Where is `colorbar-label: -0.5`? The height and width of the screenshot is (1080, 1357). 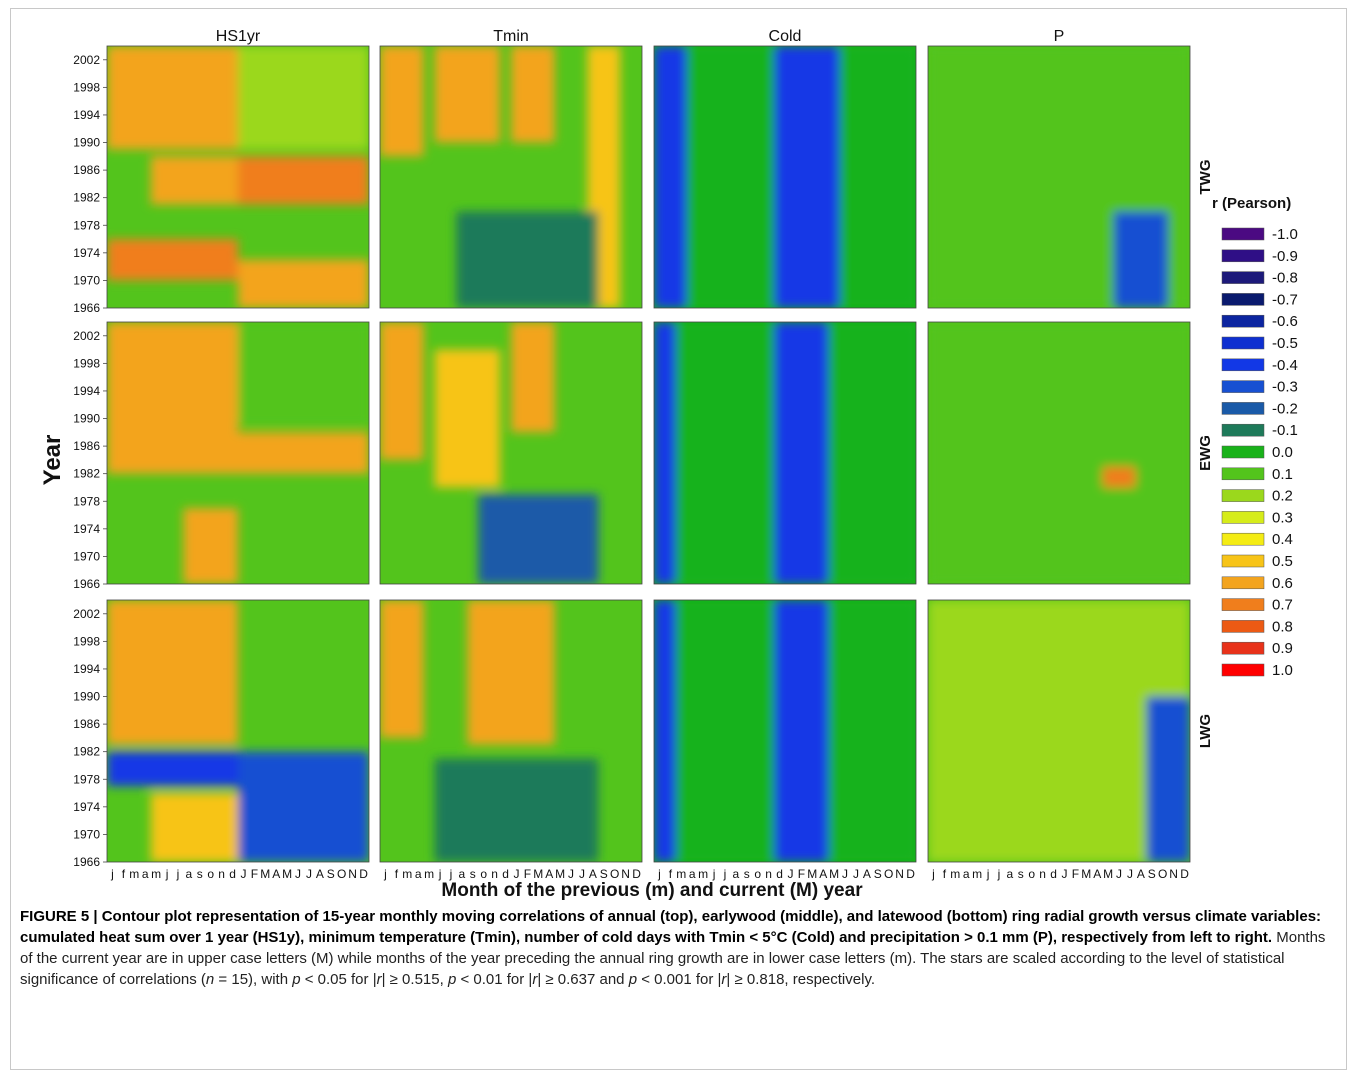 colorbar-label: -0.5 is located at coordinates (1285, 343).